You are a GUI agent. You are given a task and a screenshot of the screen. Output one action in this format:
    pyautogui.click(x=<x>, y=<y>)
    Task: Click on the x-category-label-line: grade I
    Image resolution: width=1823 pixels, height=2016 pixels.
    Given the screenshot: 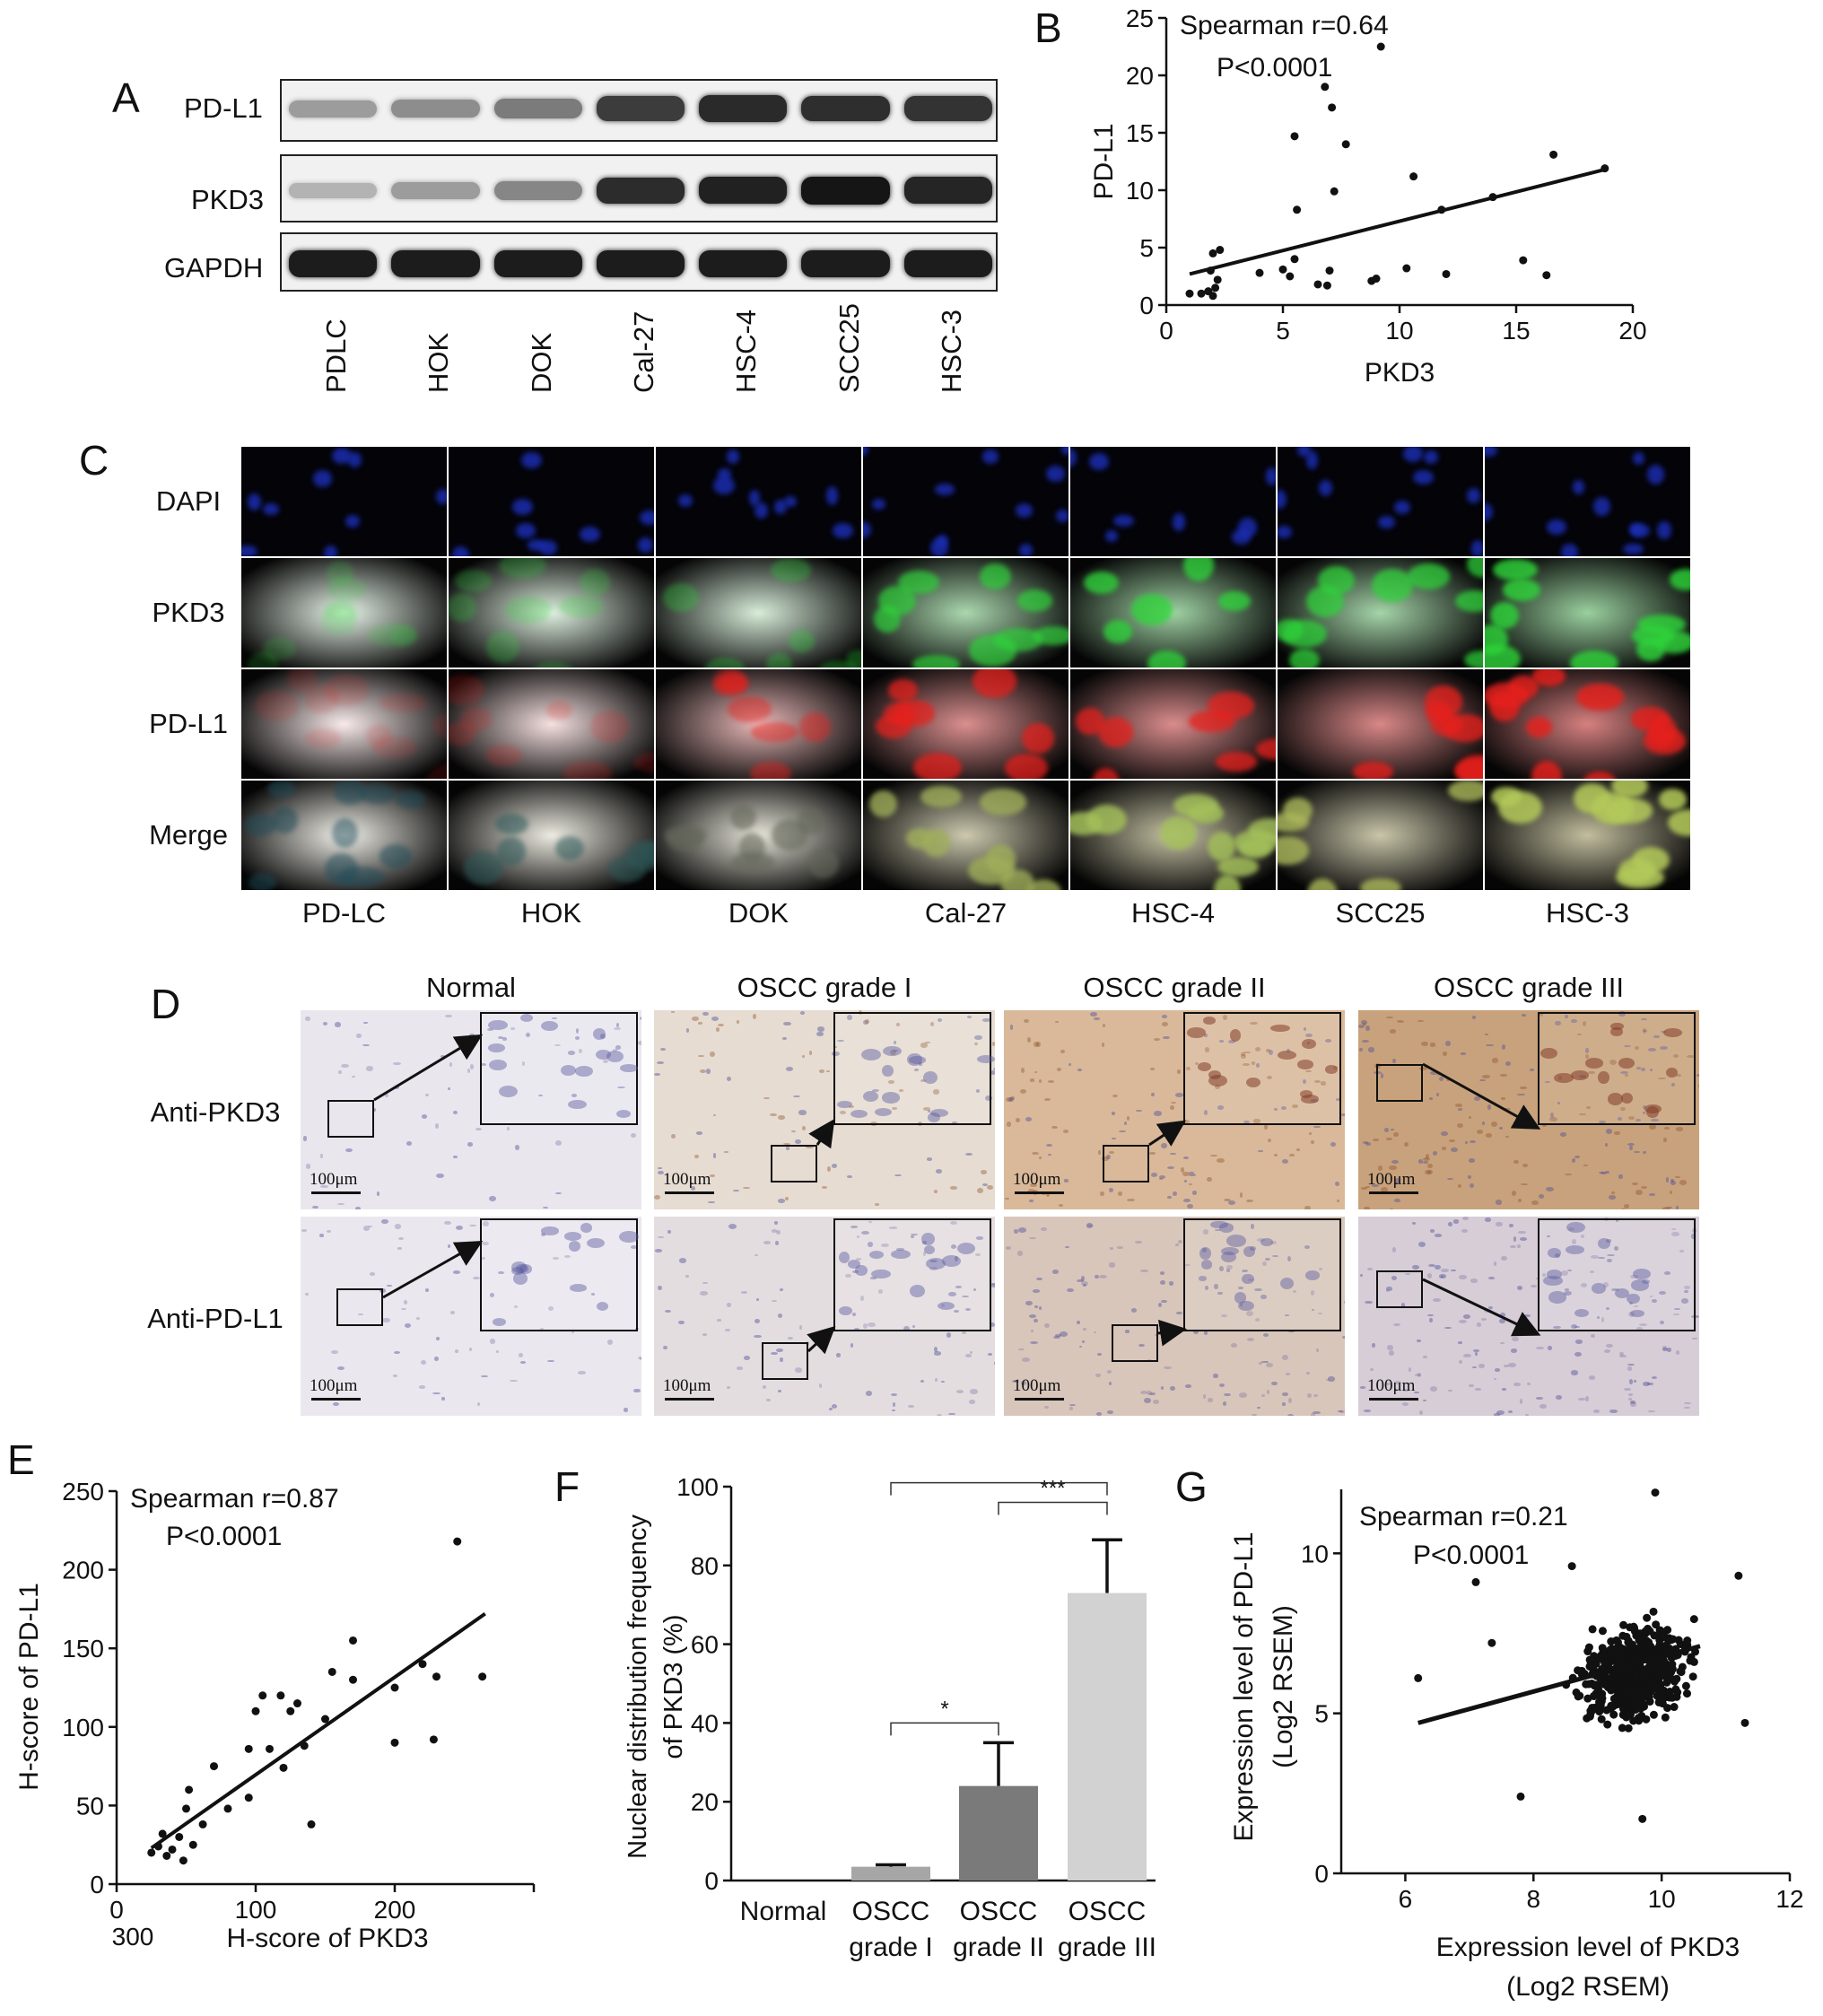 What is the action you would take?
    pyautogui.click(x=890, y=1947)
    